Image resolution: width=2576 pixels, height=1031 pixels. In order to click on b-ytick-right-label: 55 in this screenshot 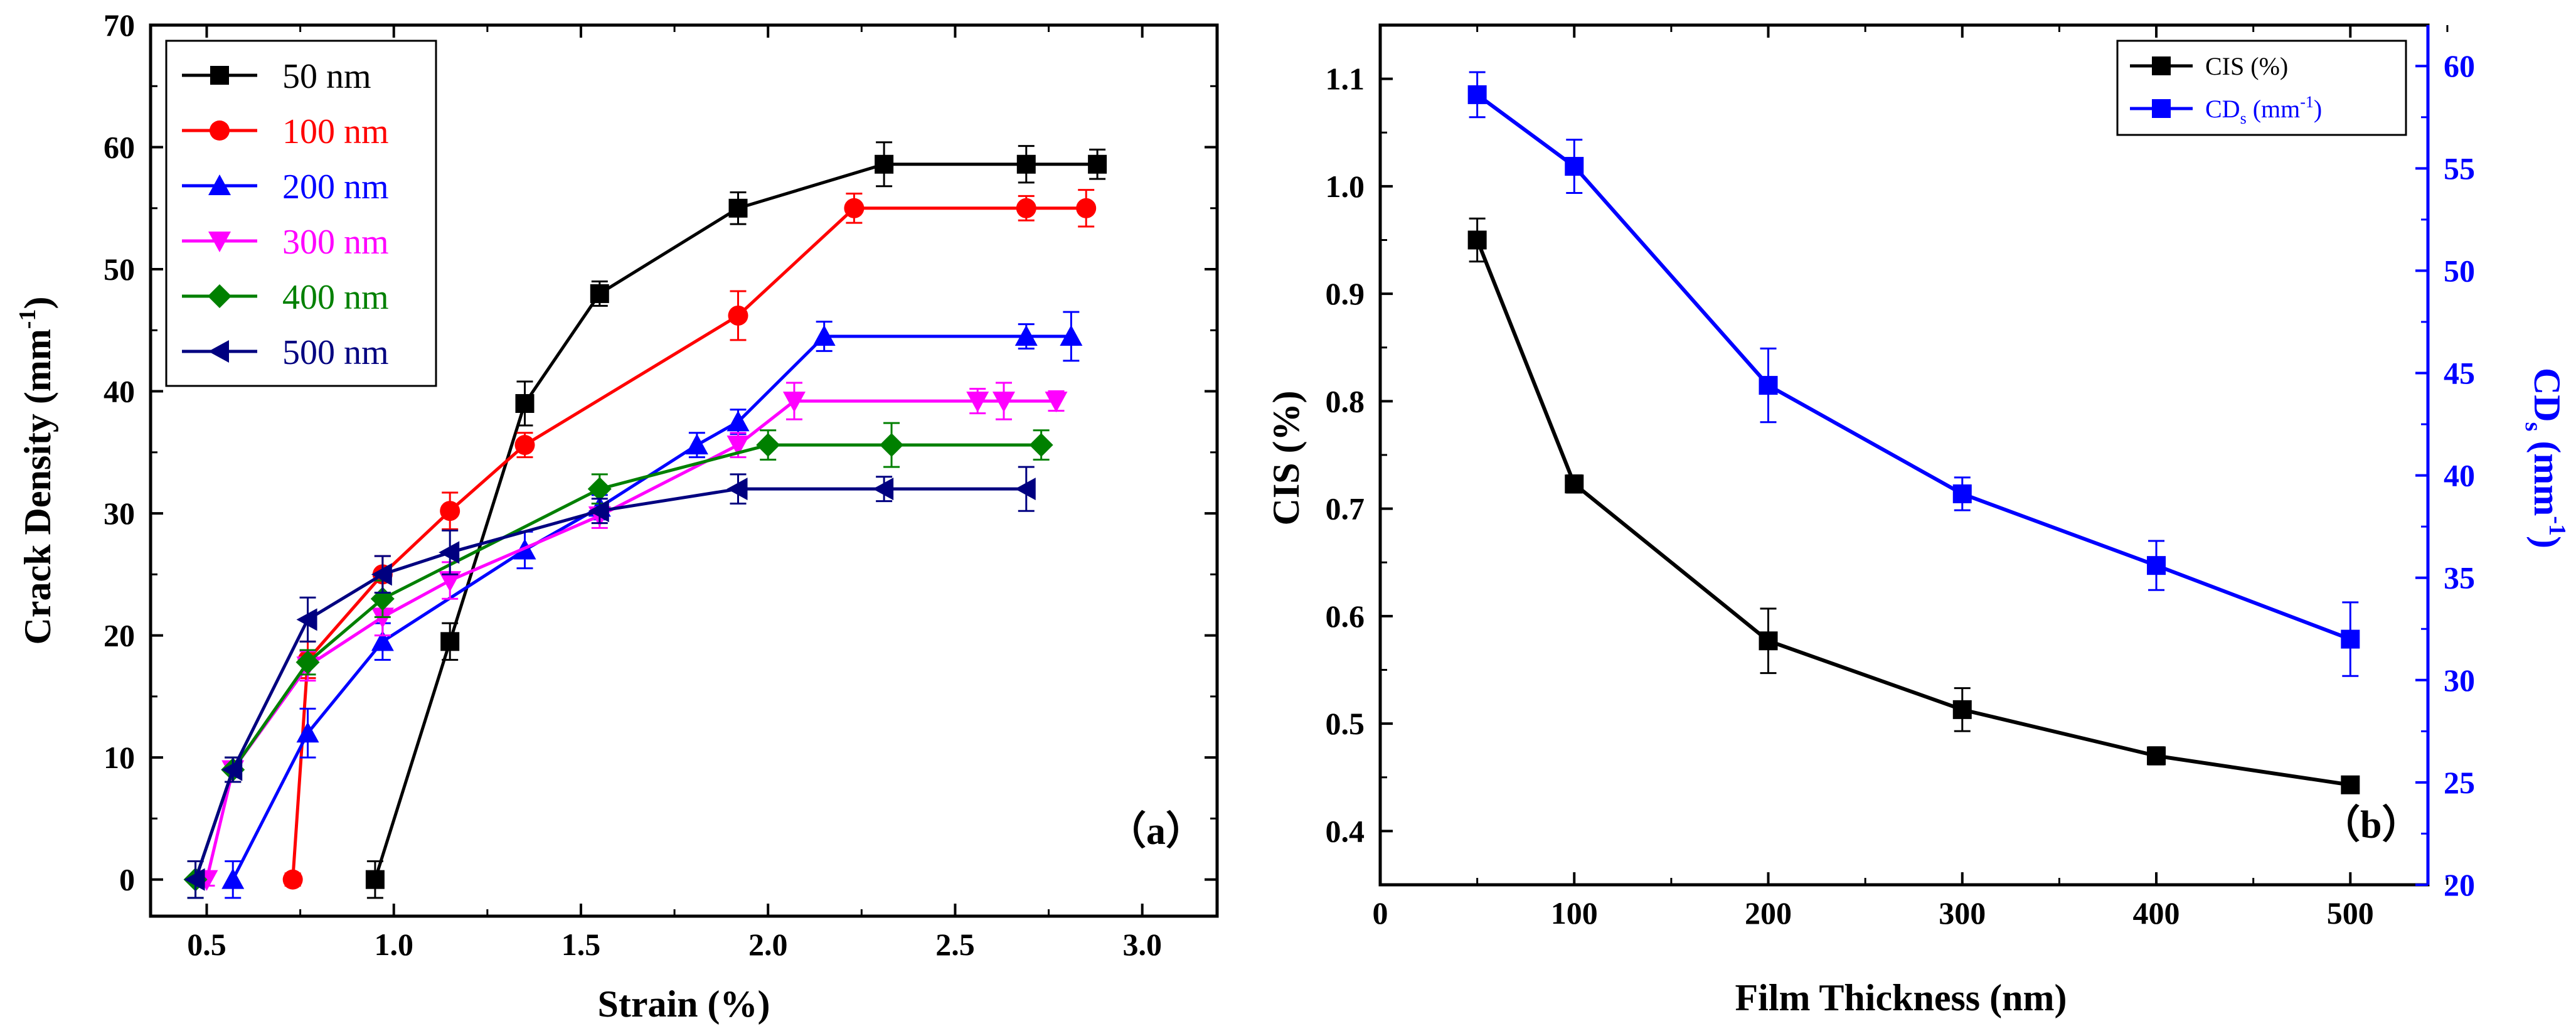, I will do `click(2459, 168)`.